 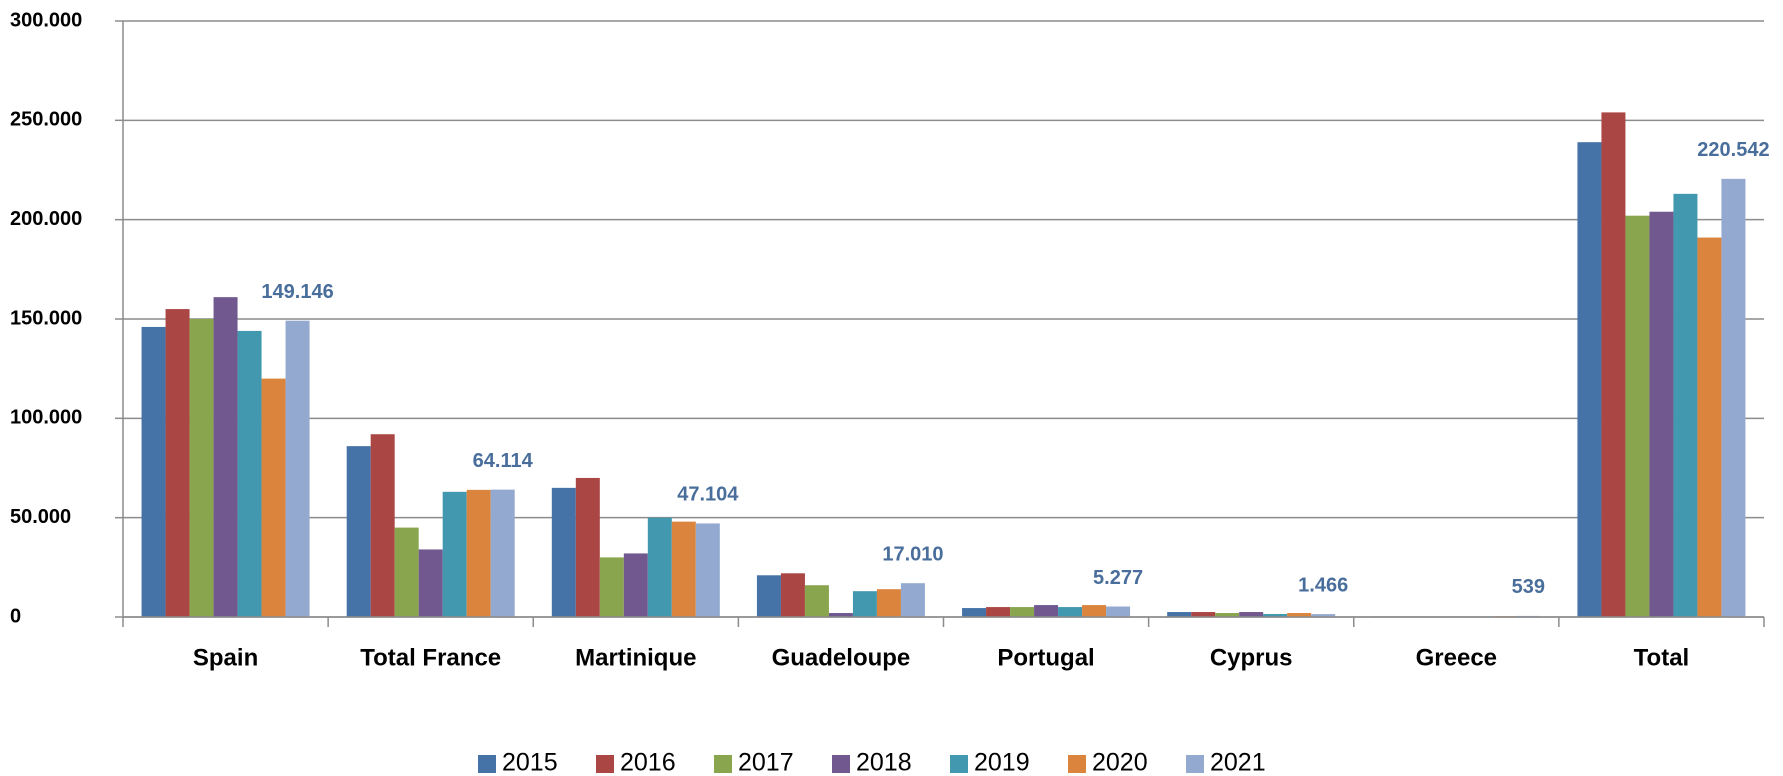 What do you see at coordinates (46, 418) in the screenshot?
I see `y-tick-label: 100.000` at bounding box center [46, 418].